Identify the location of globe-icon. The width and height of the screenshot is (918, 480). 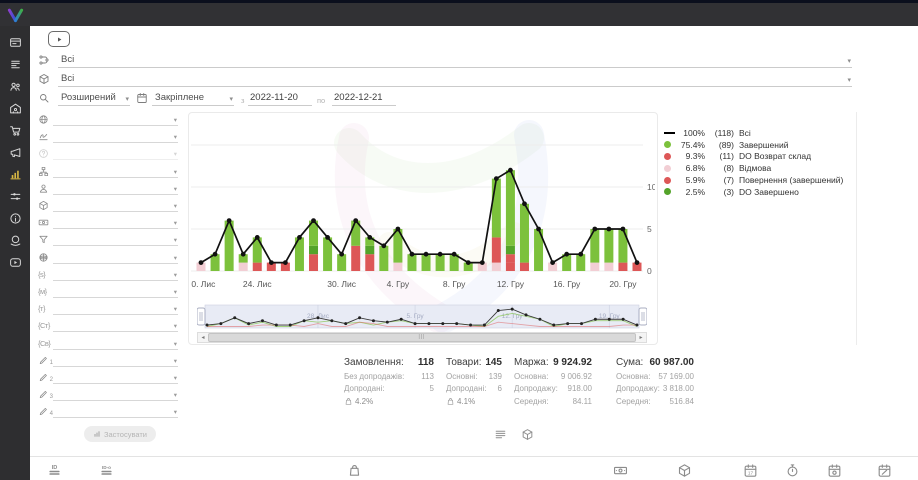
(45, 119).